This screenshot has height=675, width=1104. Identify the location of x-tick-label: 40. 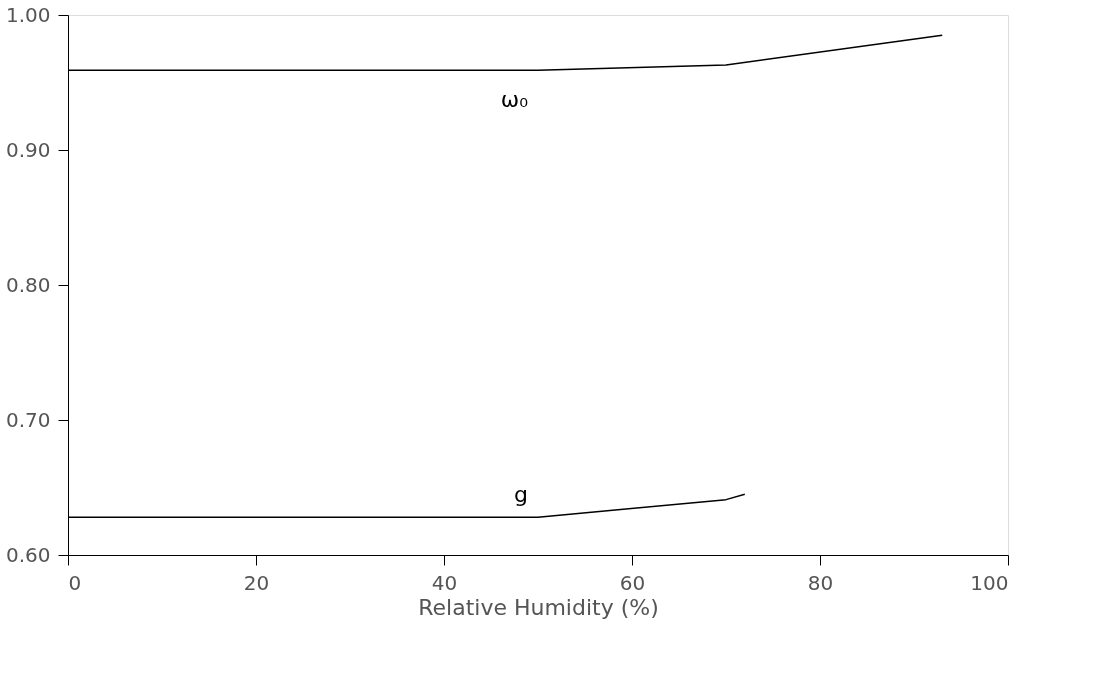
(444, 582).